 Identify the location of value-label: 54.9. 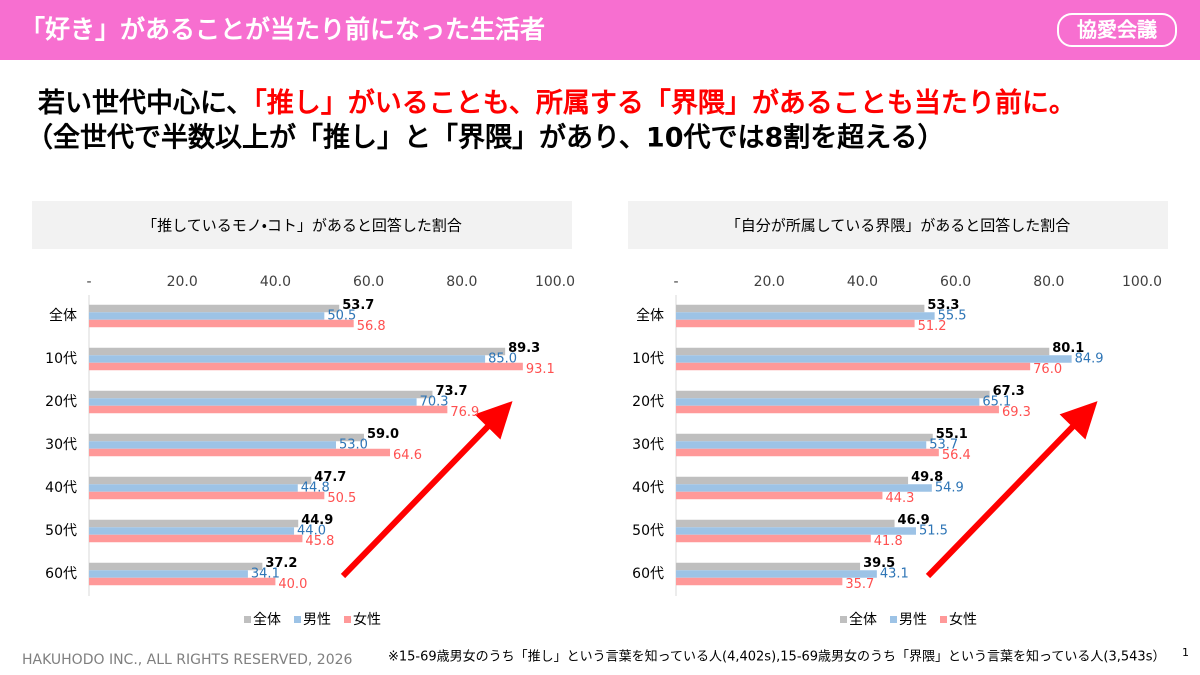
(949, 488).